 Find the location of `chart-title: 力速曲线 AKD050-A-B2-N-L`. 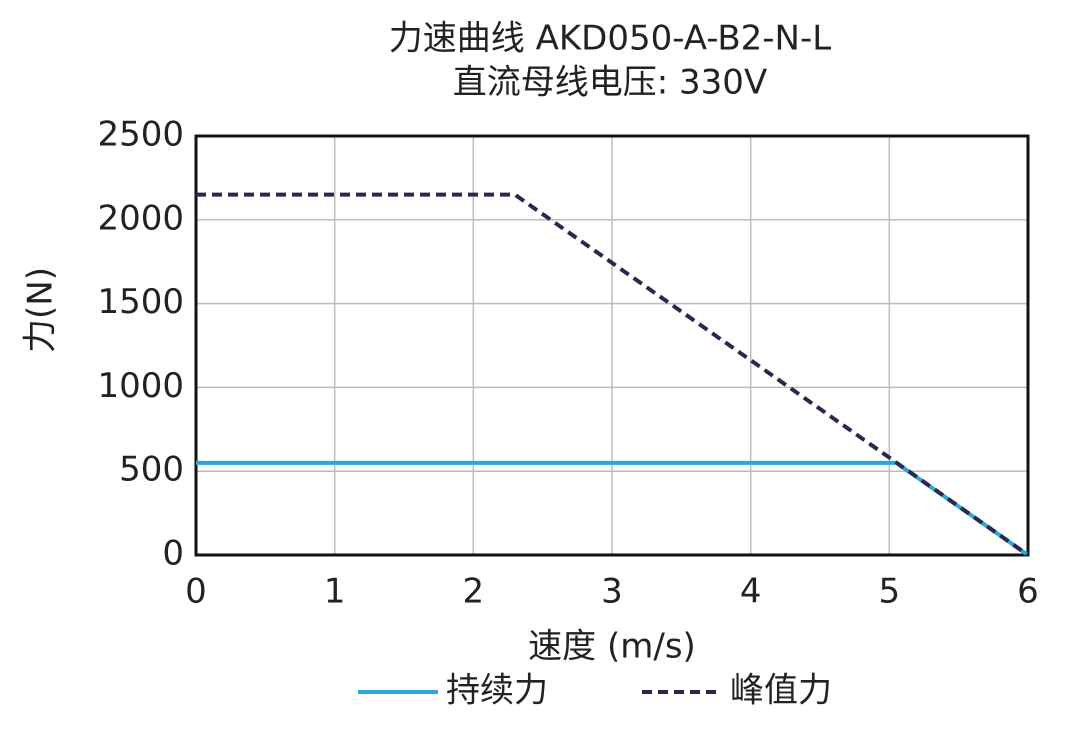

chart-title: 力速曲线 AKD050-A-B2-N-L is located at coordinates (610, 39).